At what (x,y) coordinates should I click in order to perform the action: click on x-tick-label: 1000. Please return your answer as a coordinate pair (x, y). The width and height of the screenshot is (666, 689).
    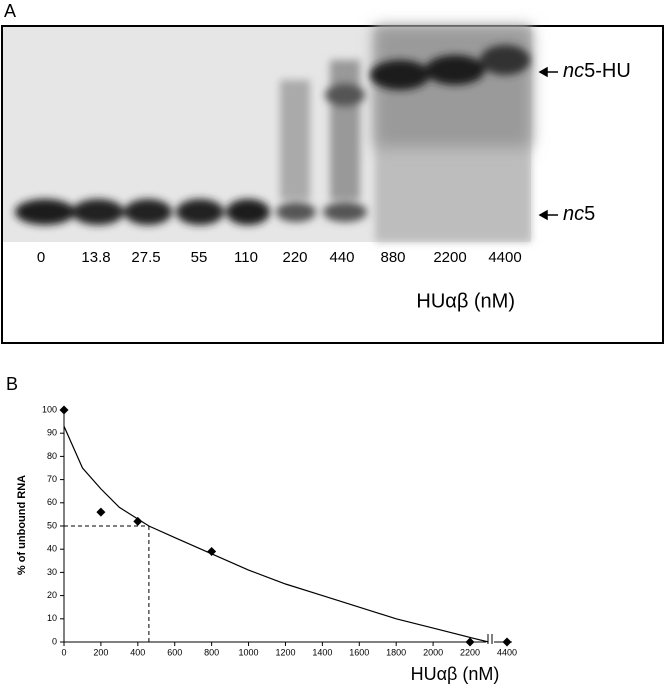
    Looking at the image, I should click on (249, 652).